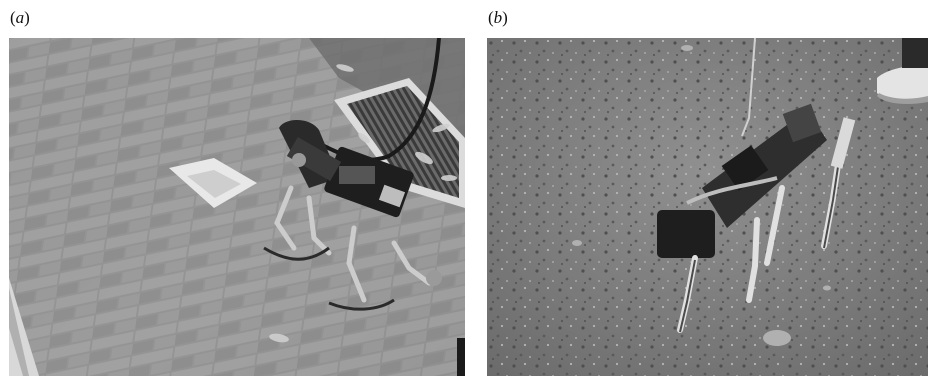  What do you see at coordinates (20, 17) in the screenshot?
I see `panel-label-a: (a)` at bounding box center [20, 17].